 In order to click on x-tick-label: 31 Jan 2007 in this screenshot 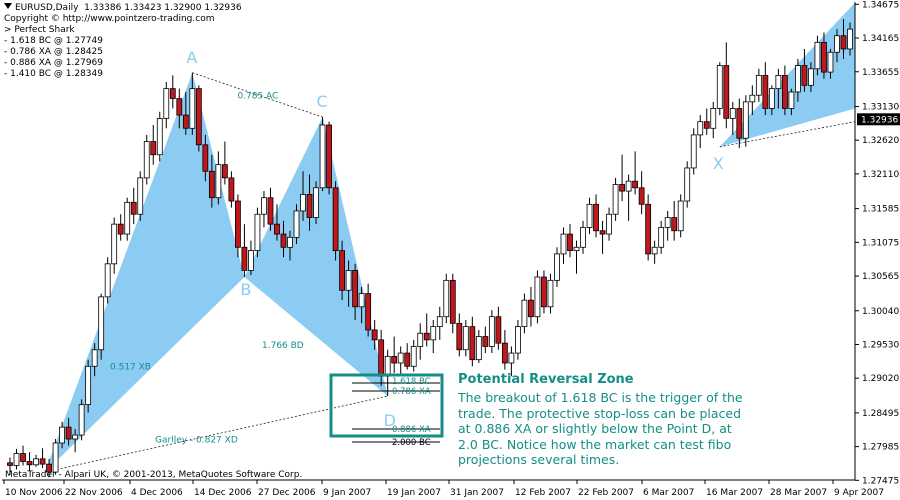, I will do `click(477, 493)`.